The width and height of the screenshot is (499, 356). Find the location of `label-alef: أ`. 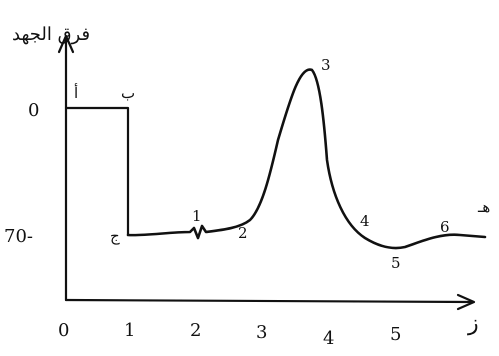

label-alef: أ is located at coordinates (76, 92).